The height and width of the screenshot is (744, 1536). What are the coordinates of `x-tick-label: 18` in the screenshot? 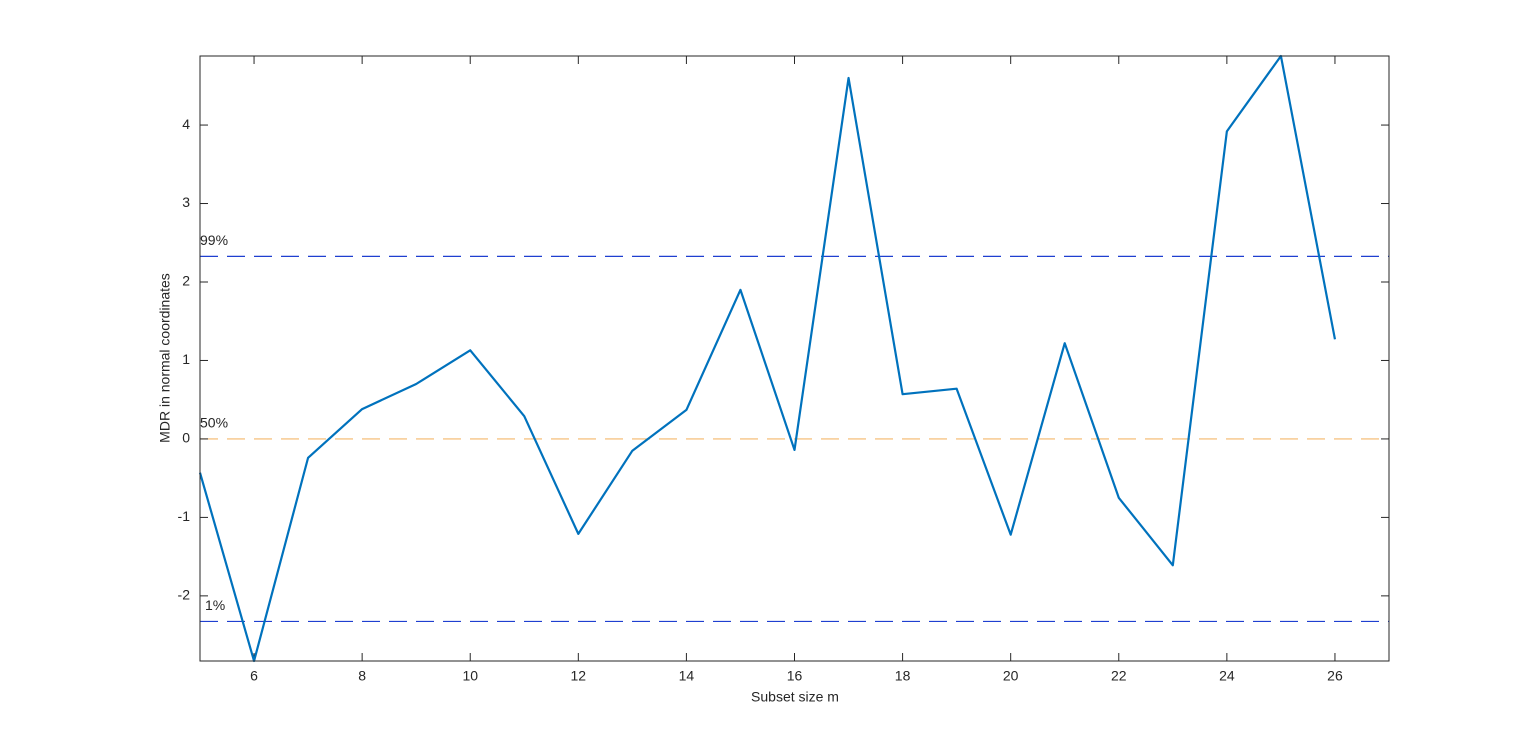 It's located at (903, 676).